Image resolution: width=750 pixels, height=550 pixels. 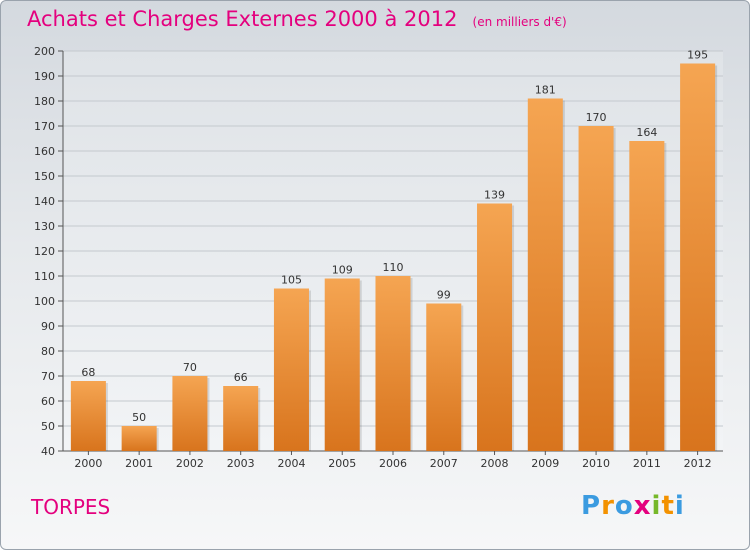 I want to click on commune-name: TORPES, so click(x=71, y=507).